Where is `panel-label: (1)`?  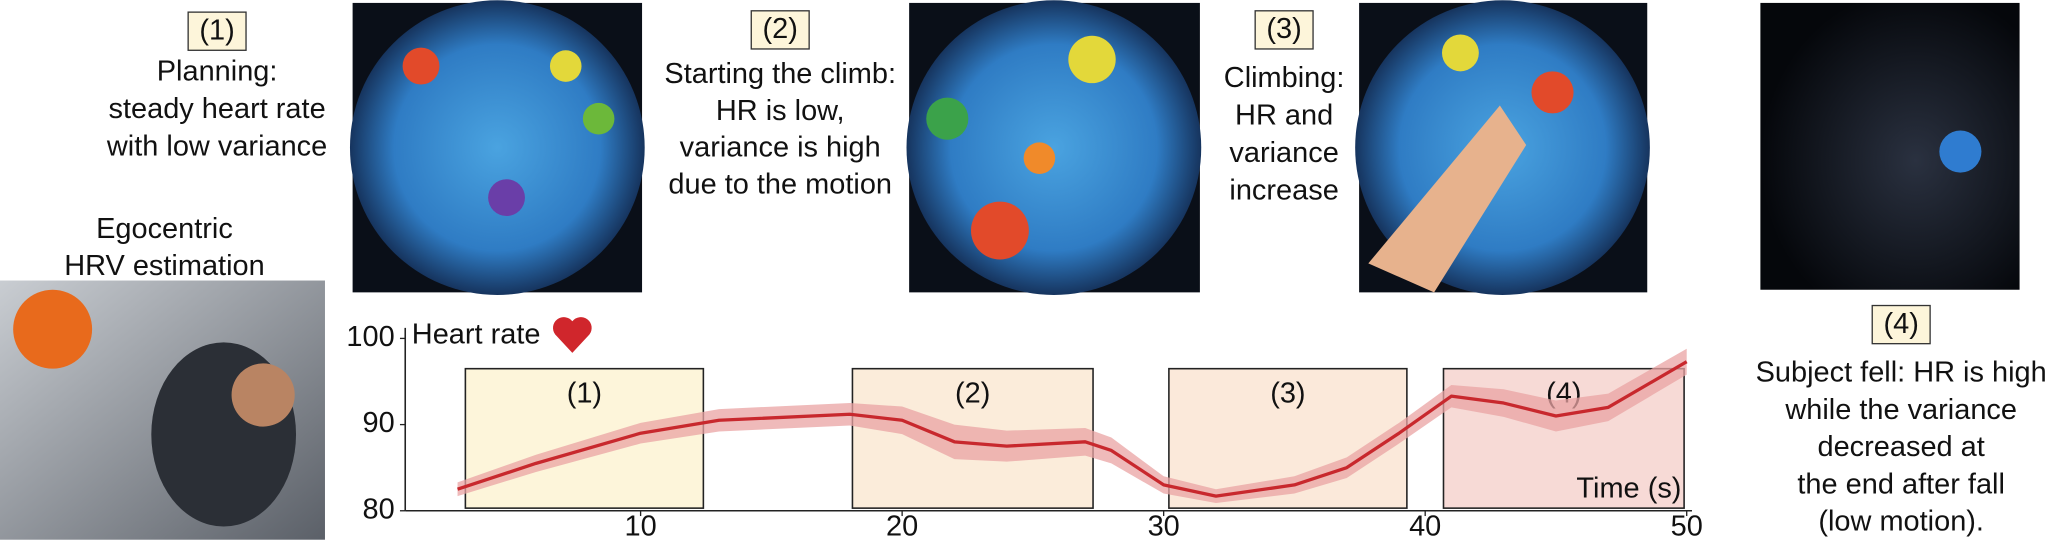
panel-label: (1) is located at coordinates (216, 31).